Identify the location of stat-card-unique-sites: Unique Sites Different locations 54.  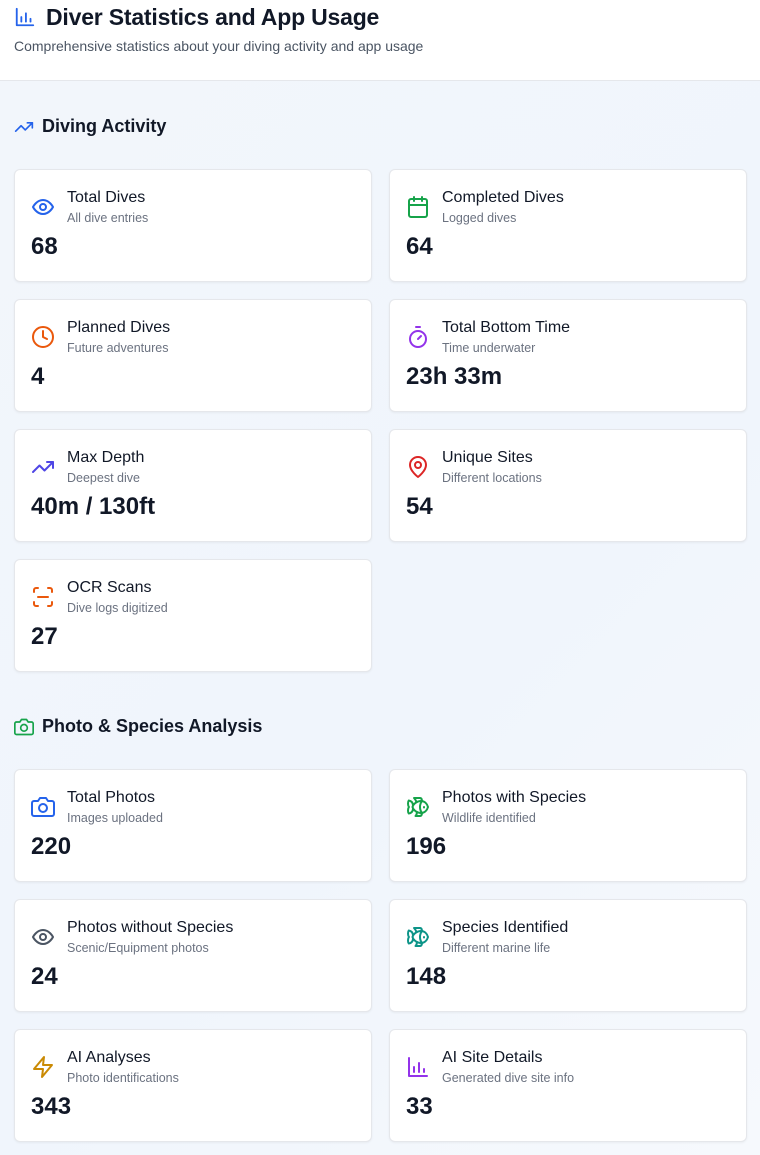
(568, 485).